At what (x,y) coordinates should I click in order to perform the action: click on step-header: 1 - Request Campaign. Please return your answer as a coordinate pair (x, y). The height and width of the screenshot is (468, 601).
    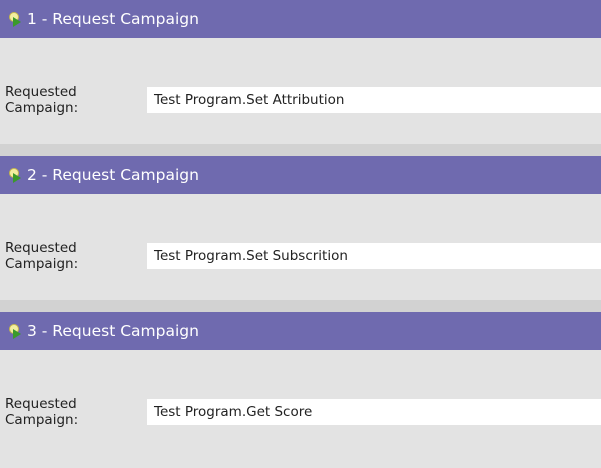
    Looking at the image, I should click on (300, 19).